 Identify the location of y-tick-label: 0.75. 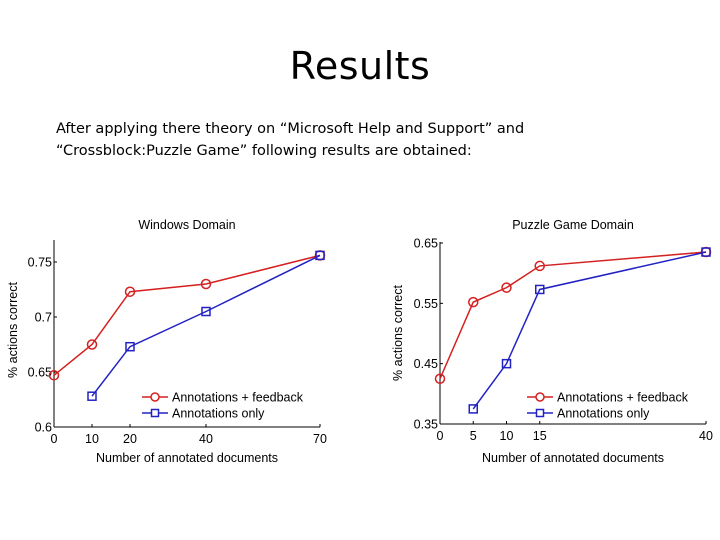
(40, 263).